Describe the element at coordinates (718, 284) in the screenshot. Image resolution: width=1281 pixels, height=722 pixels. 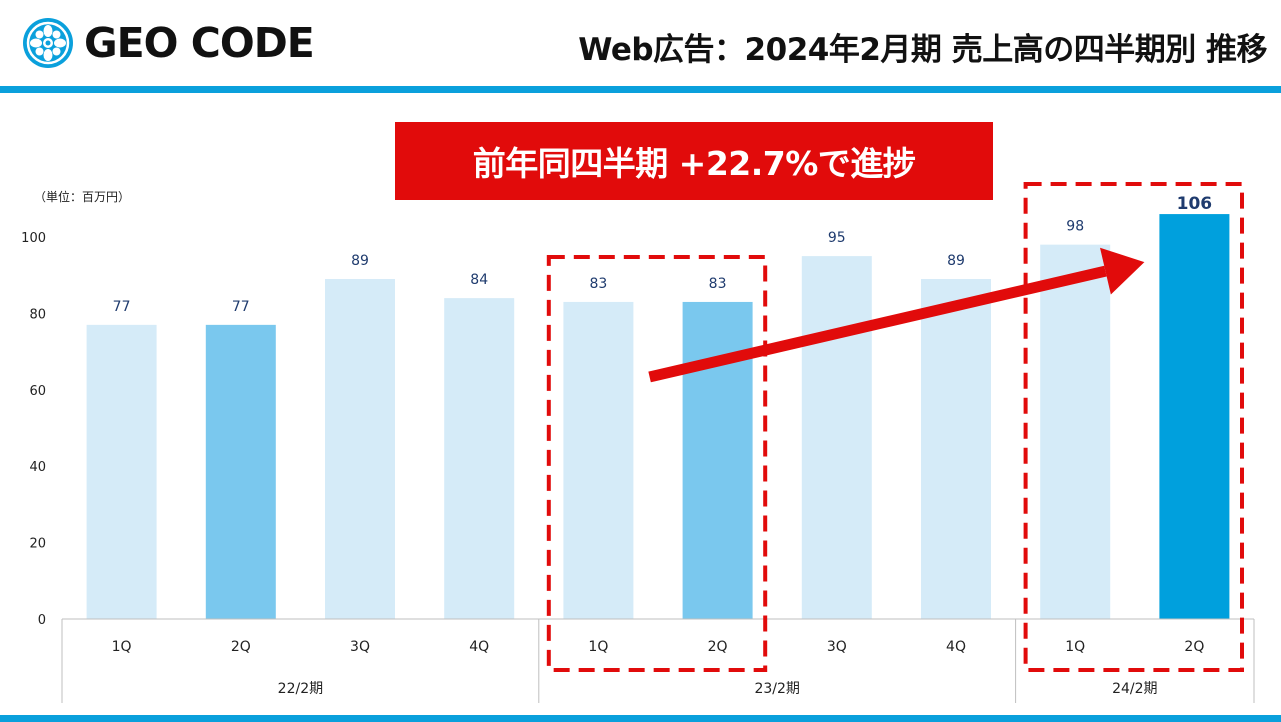
I see `value-label-6: 83` at that location.